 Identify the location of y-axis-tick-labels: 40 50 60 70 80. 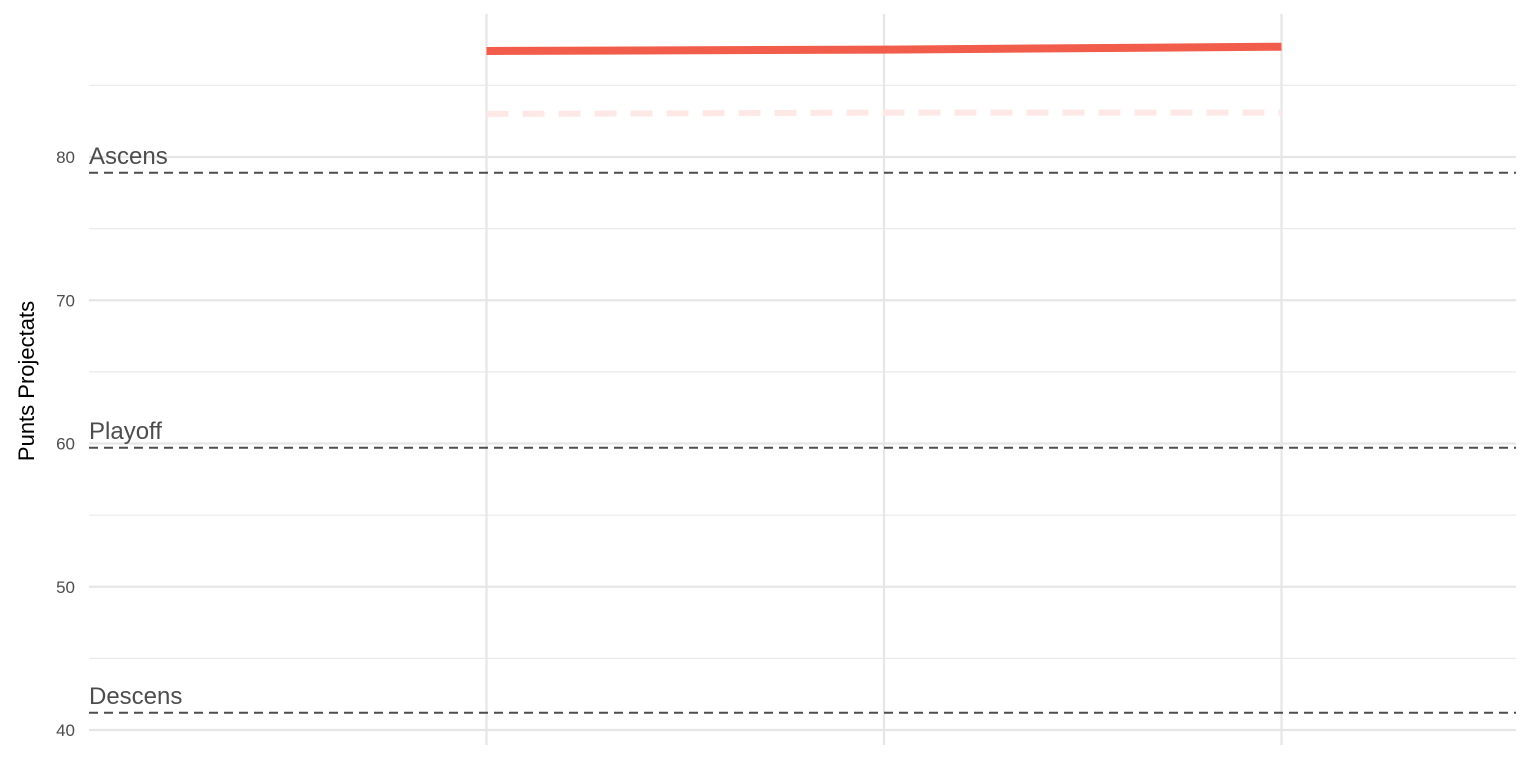
(65, 444).